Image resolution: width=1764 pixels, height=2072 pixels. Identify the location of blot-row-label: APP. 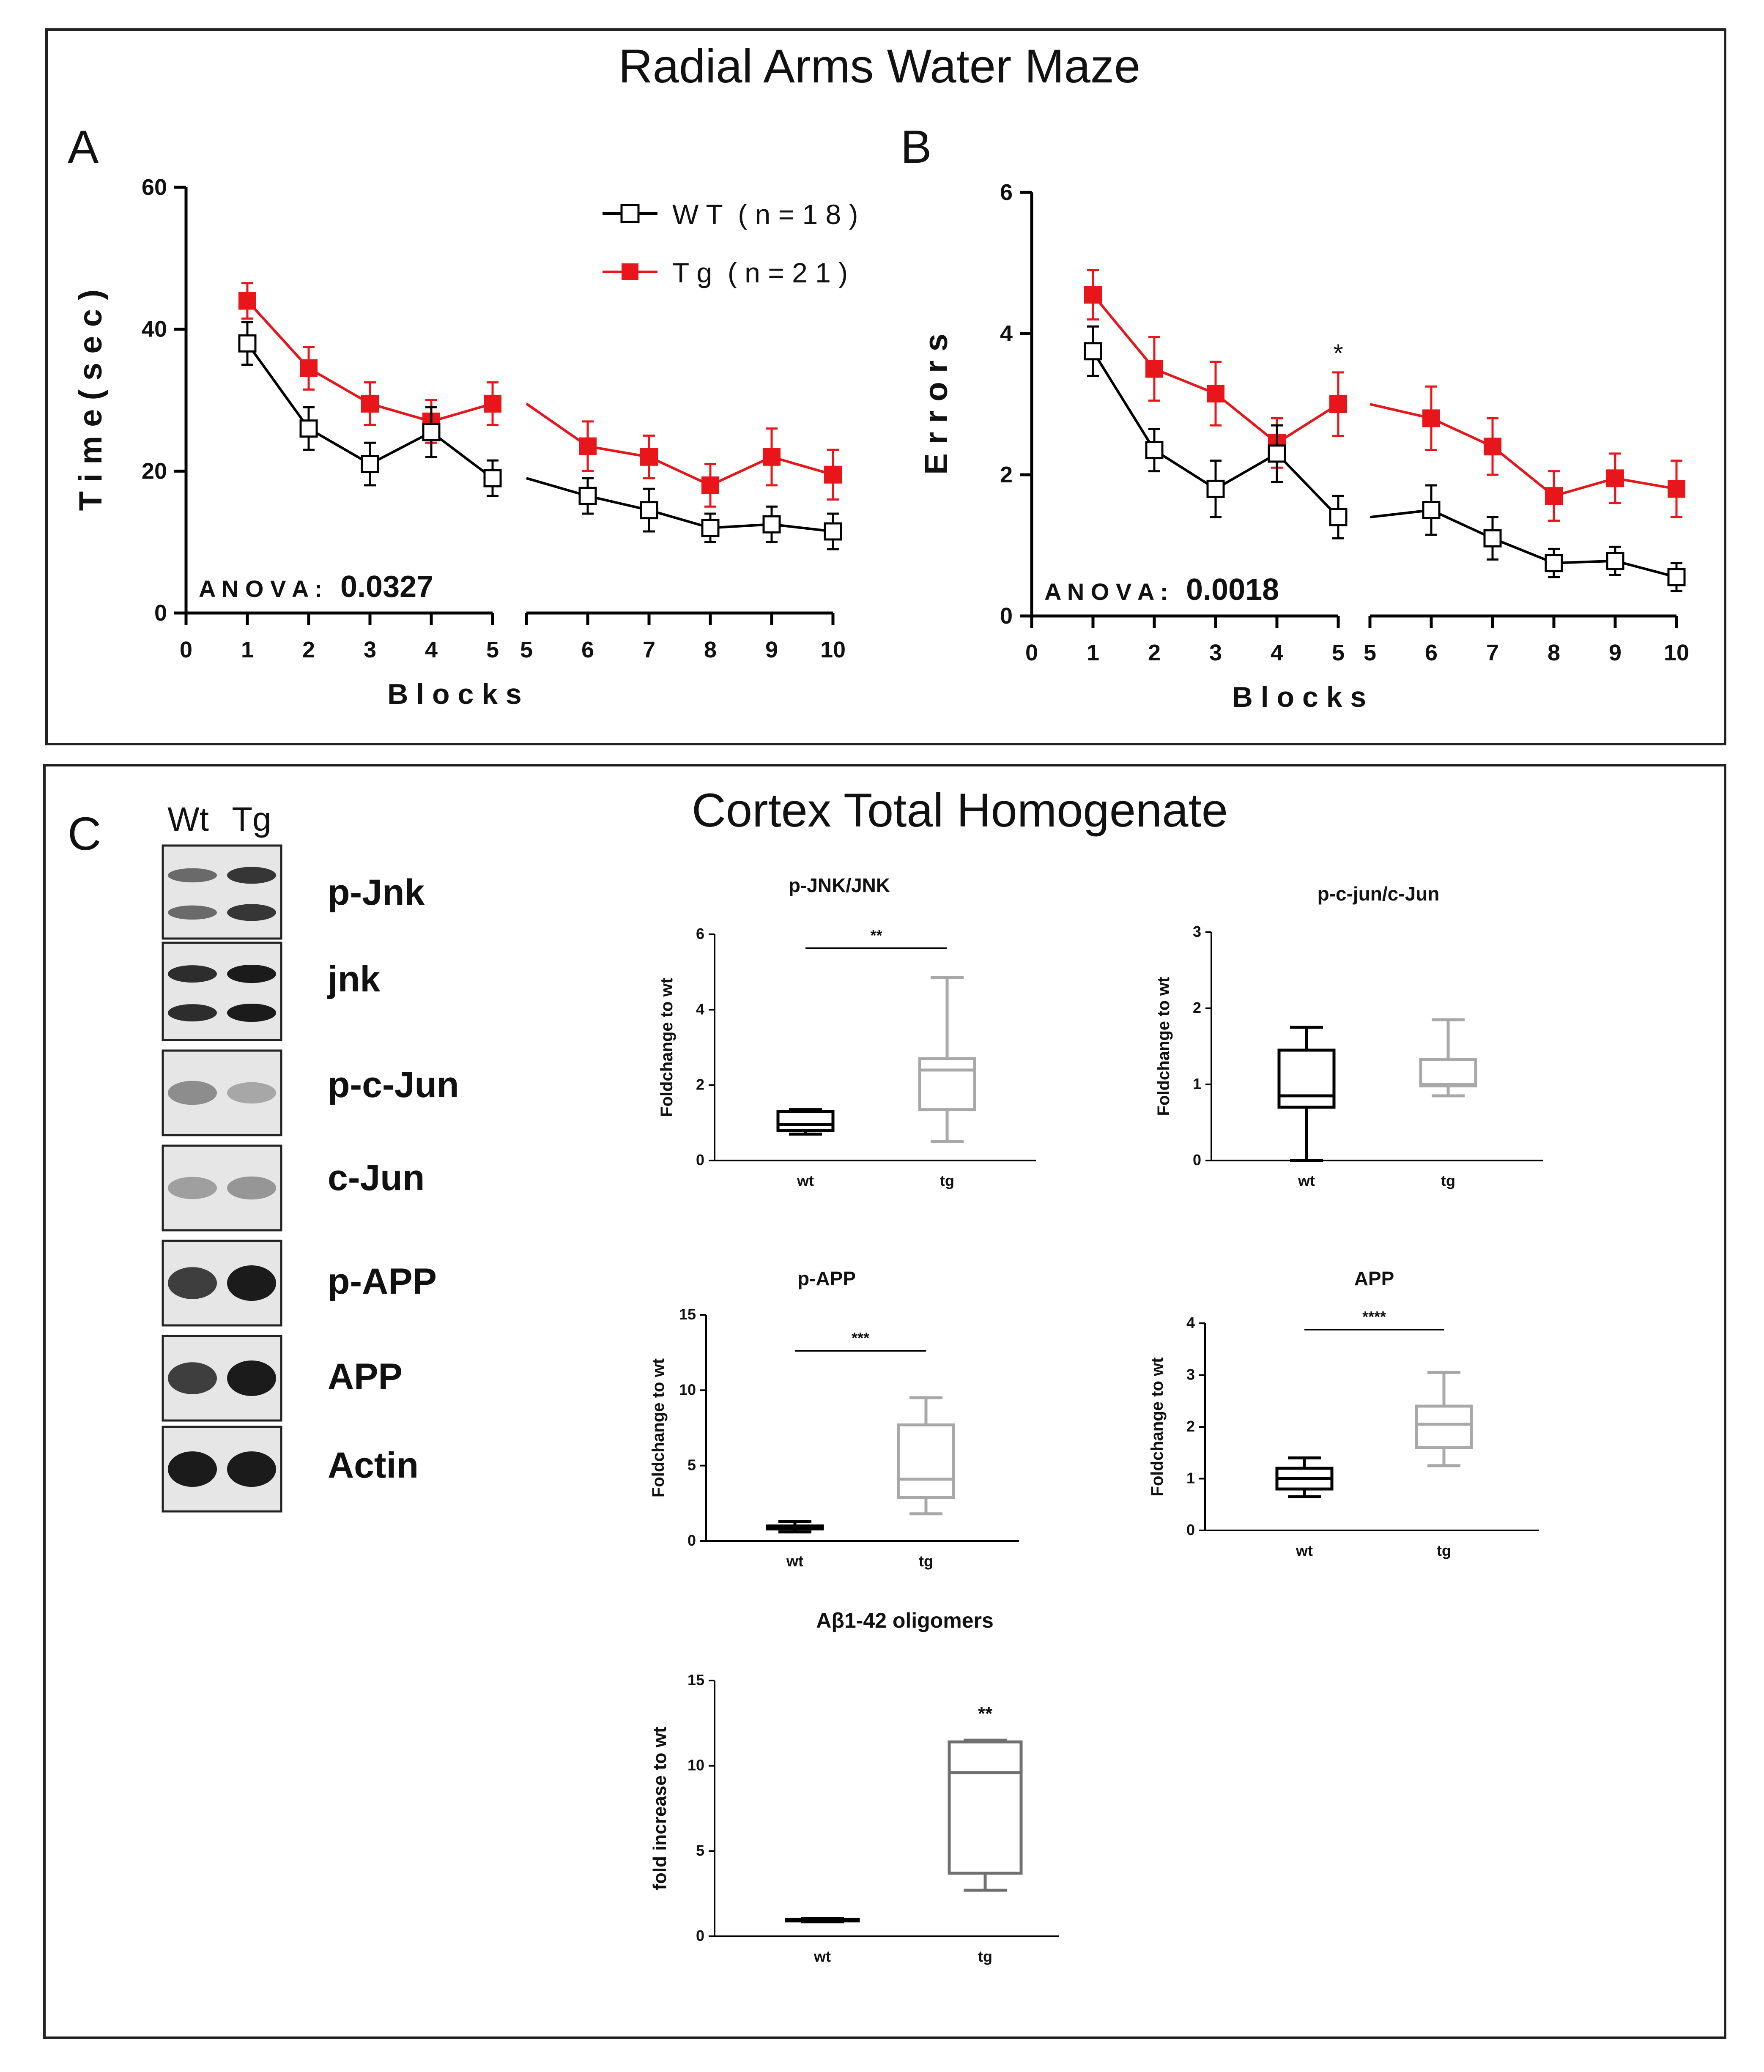
(365, 1376).